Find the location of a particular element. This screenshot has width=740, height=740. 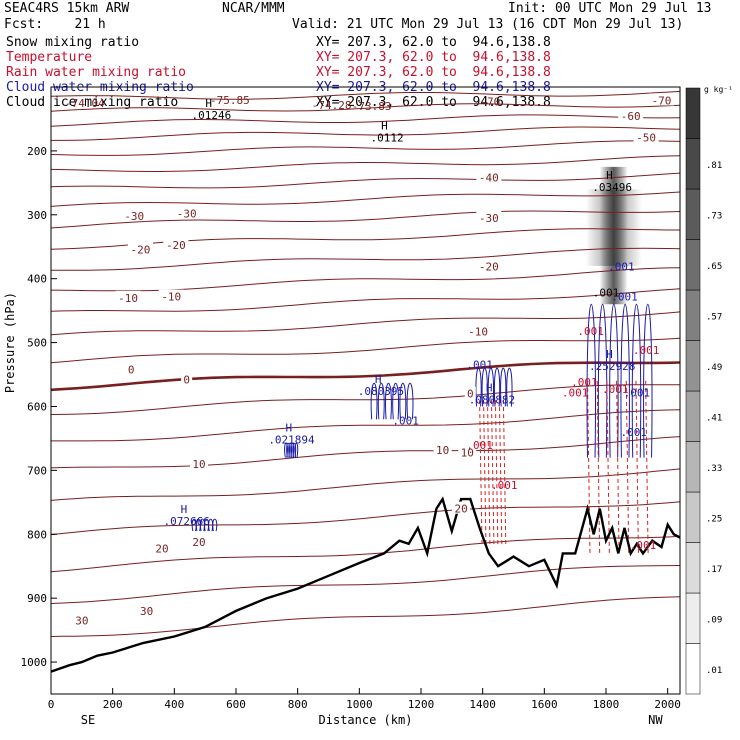

max-value-label: .021894 is located at coordinates (291, 440).